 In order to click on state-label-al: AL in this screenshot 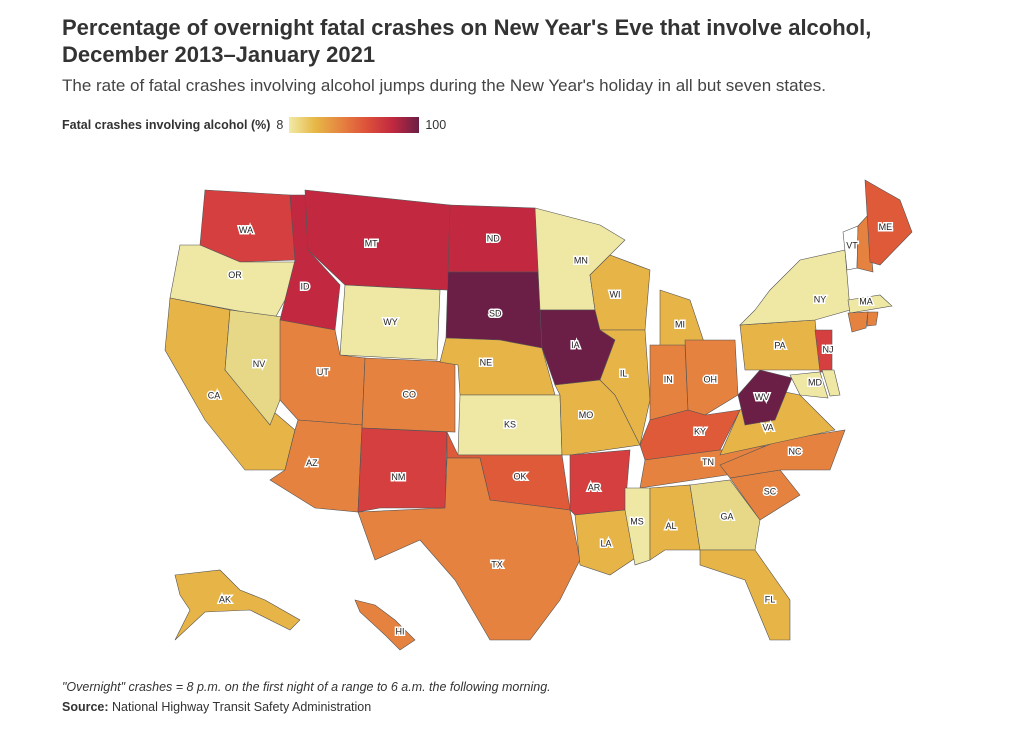, I will do `click(670, 526)`.